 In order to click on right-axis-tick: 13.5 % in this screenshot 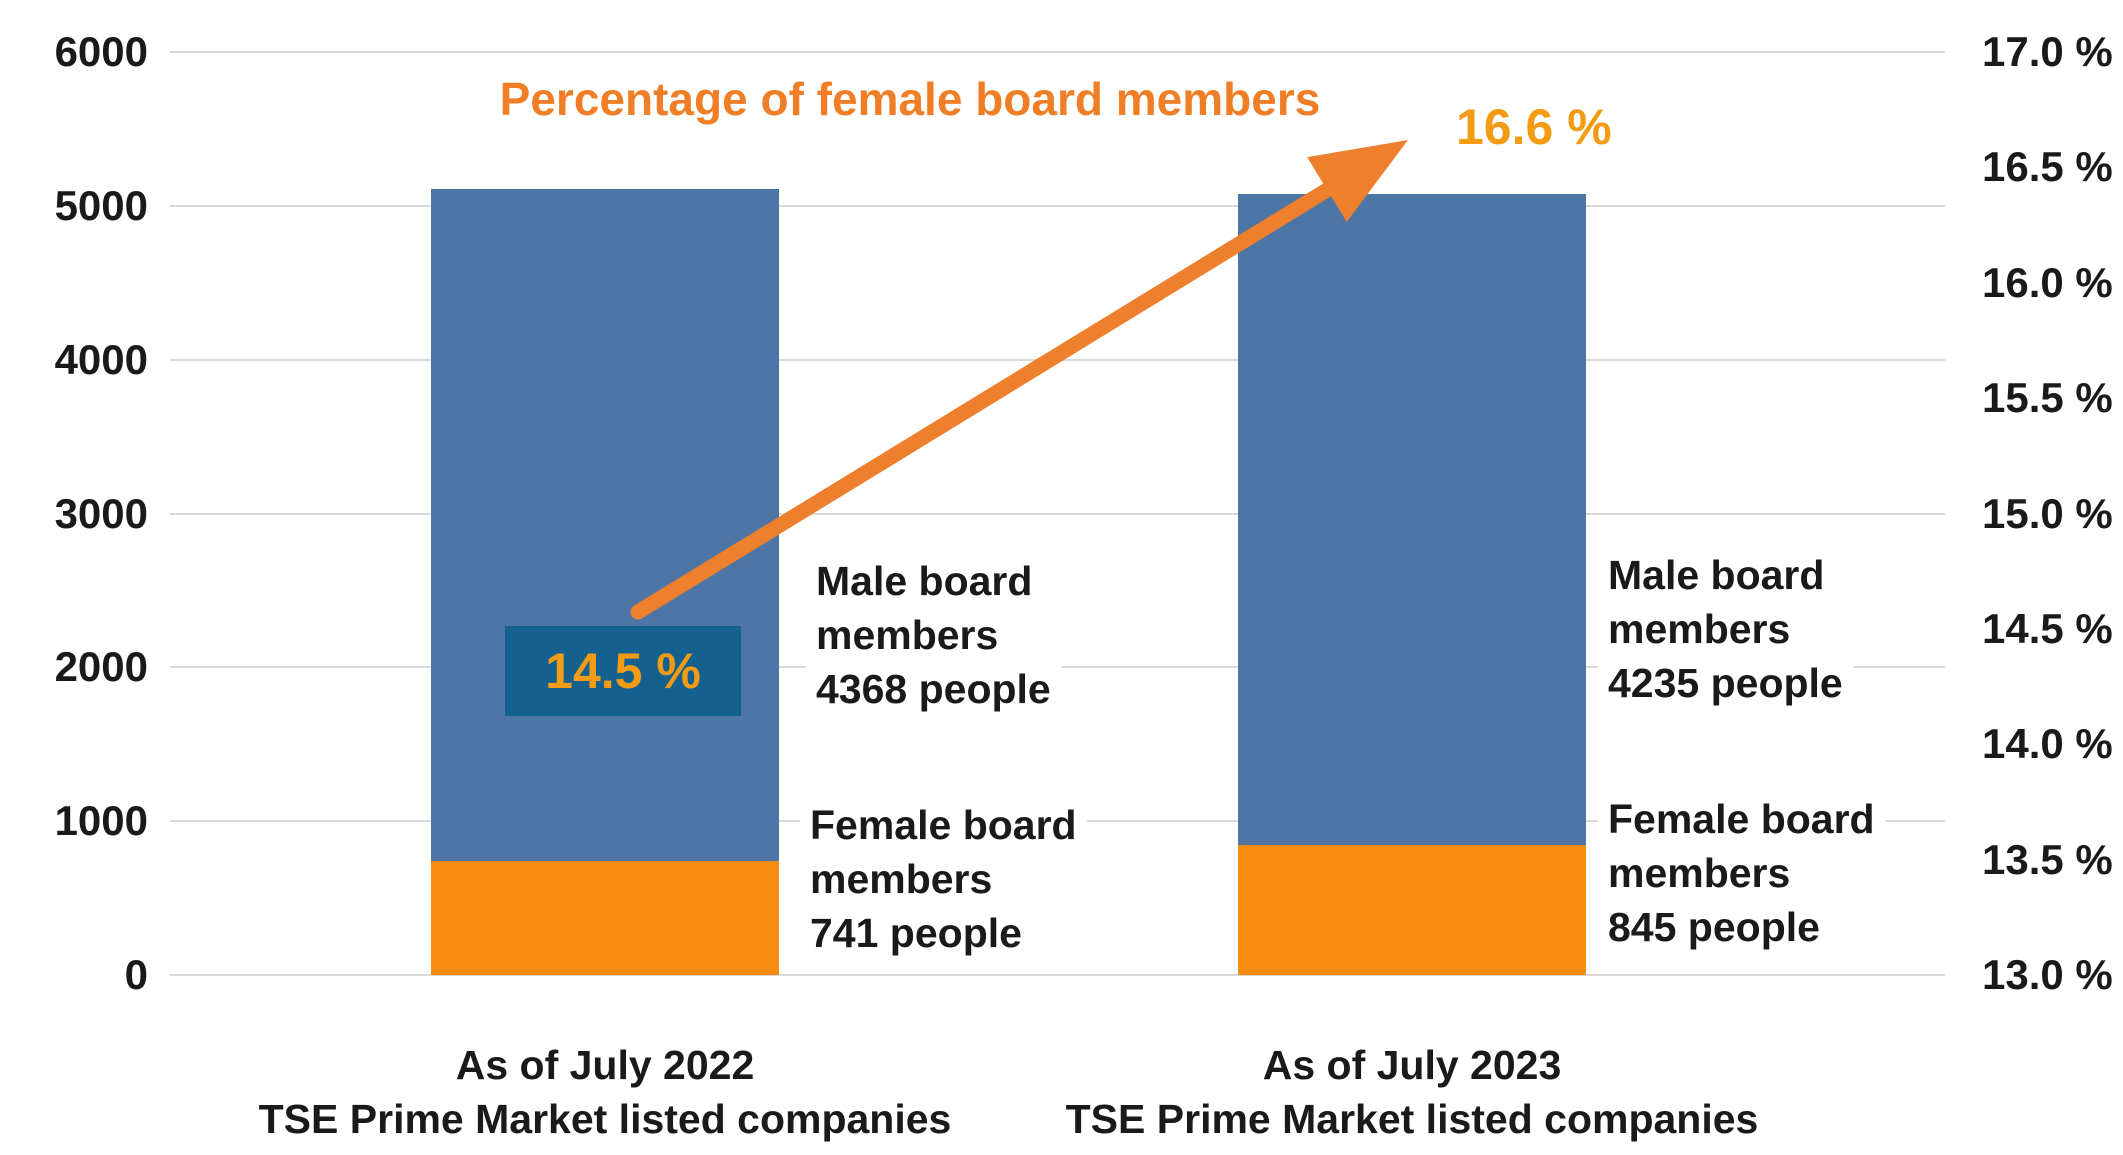, I will do `click(2047, 859)`.